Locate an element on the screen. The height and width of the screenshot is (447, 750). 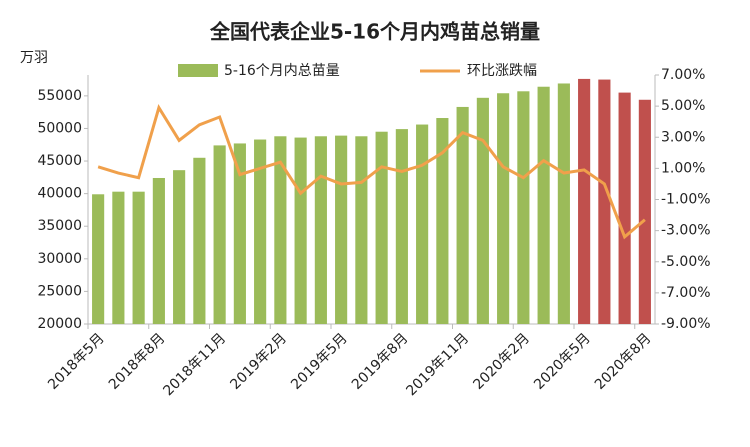
x-tick-label: 2019年2月 is located at coordinates (258, 361).